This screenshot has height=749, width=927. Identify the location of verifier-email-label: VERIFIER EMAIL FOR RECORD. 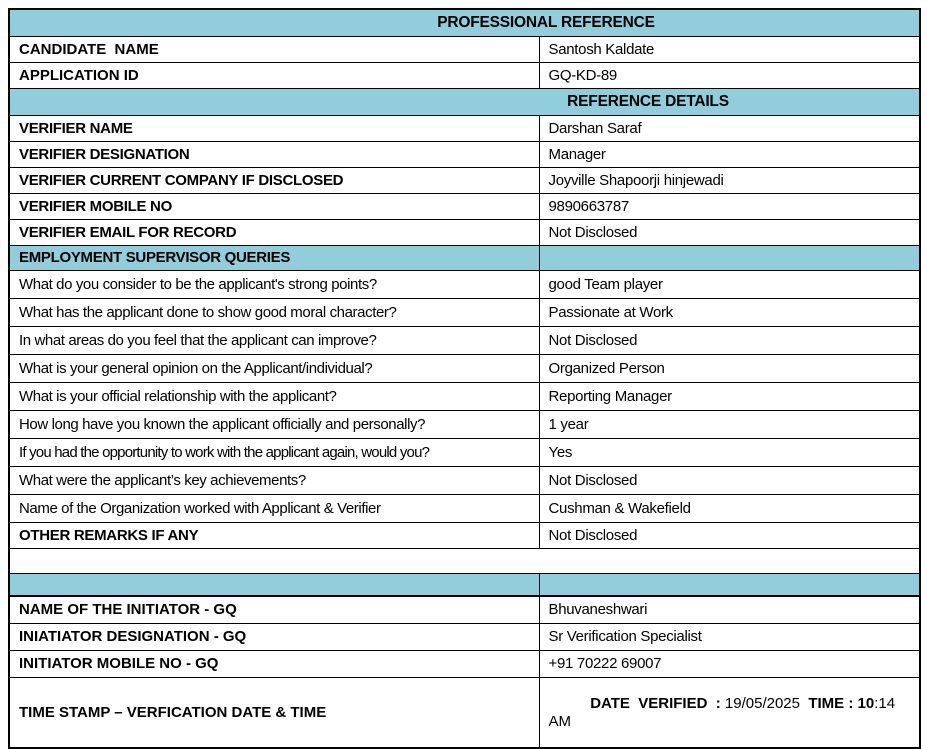
(274, 232).